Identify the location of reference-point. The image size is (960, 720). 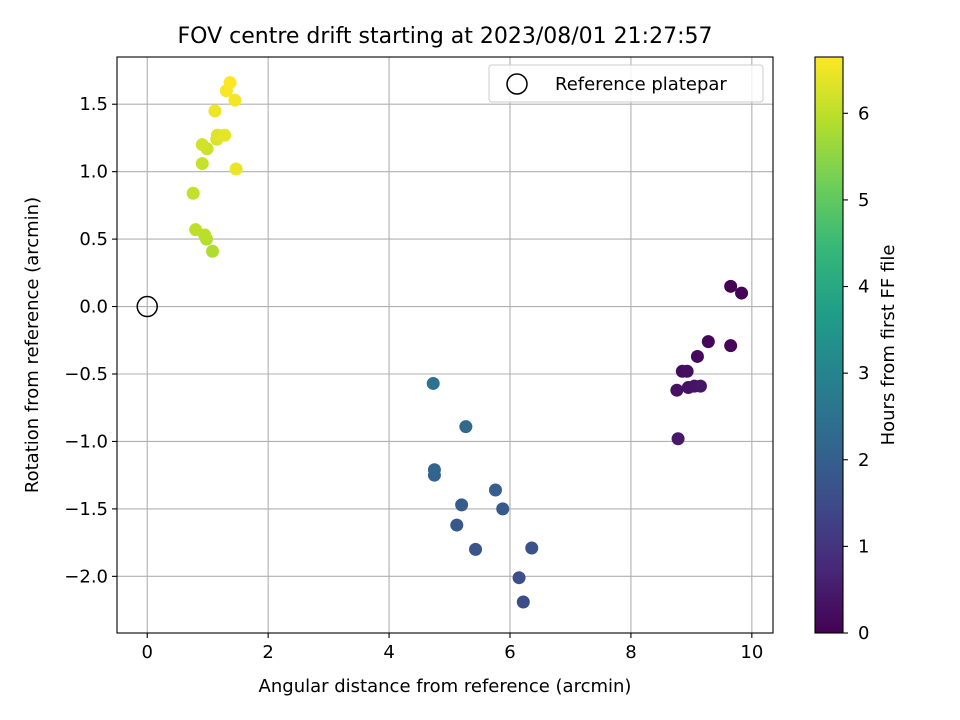
(147, 306).